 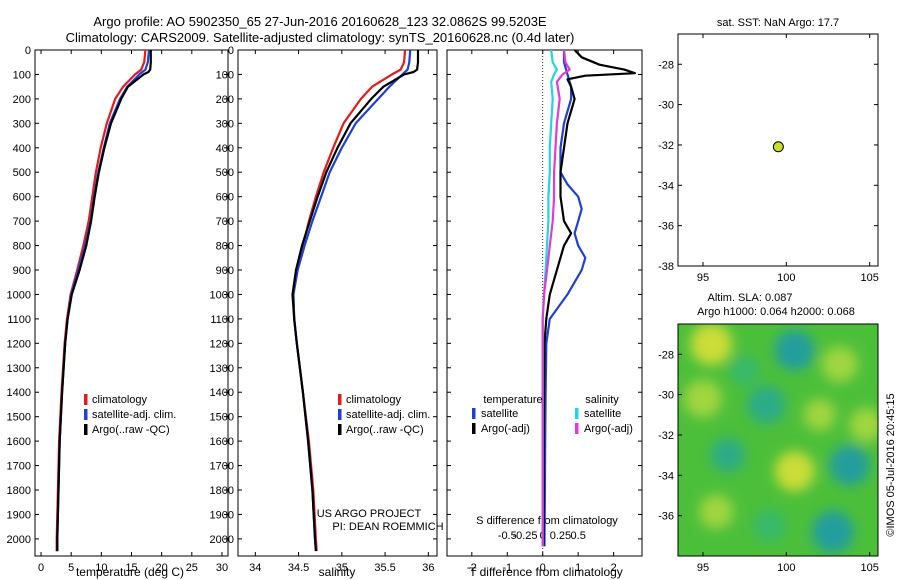 I want to click on temperature-ytick-label: 1600, so click(x=19, y=442).